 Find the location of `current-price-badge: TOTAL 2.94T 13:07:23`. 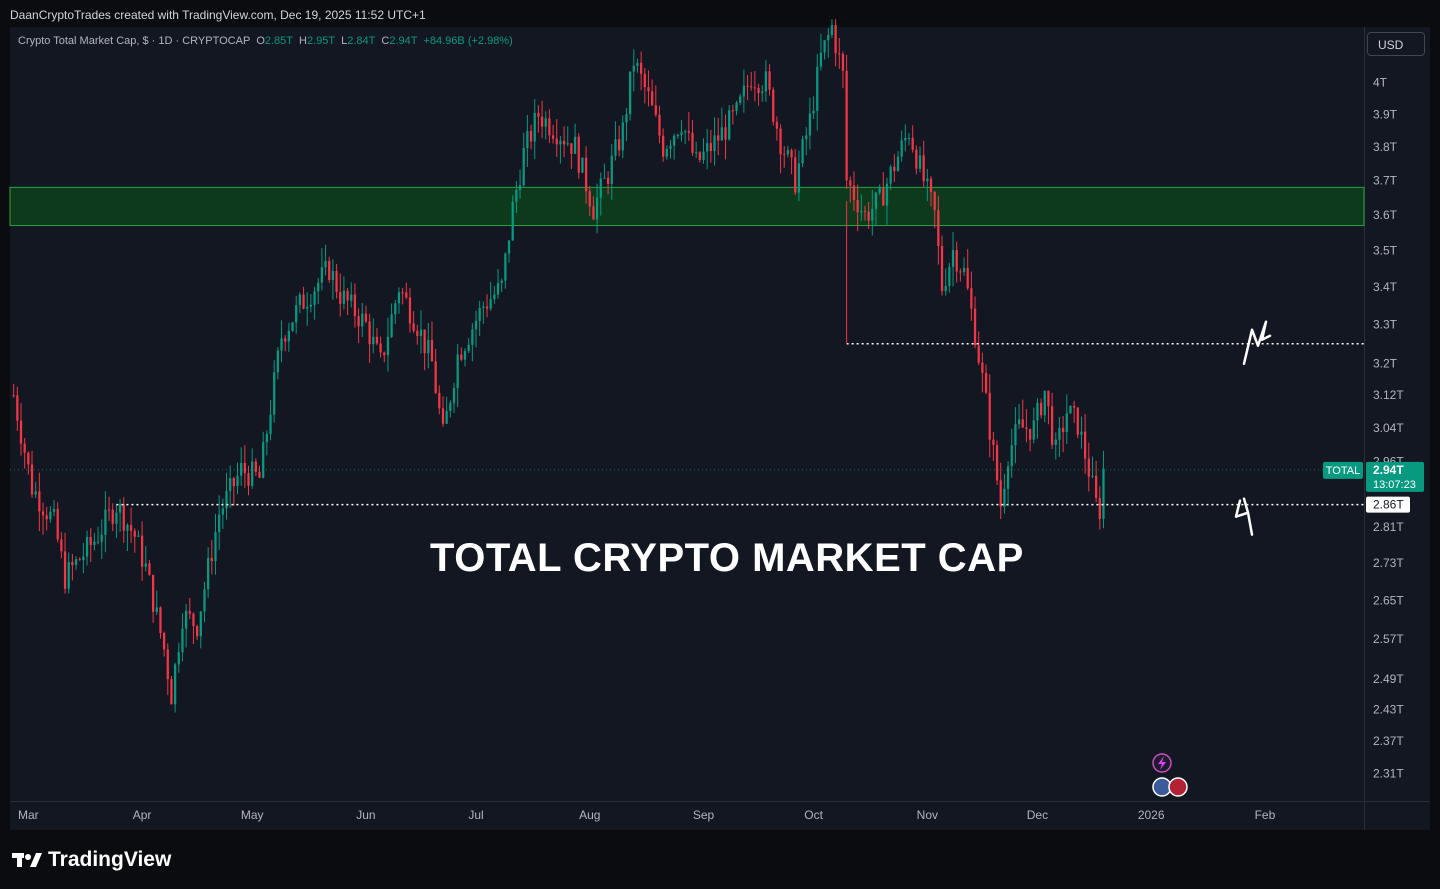

current-price-badge: TOTAL 2.94T 13:07:23 is located at coordinates (1373, 476).